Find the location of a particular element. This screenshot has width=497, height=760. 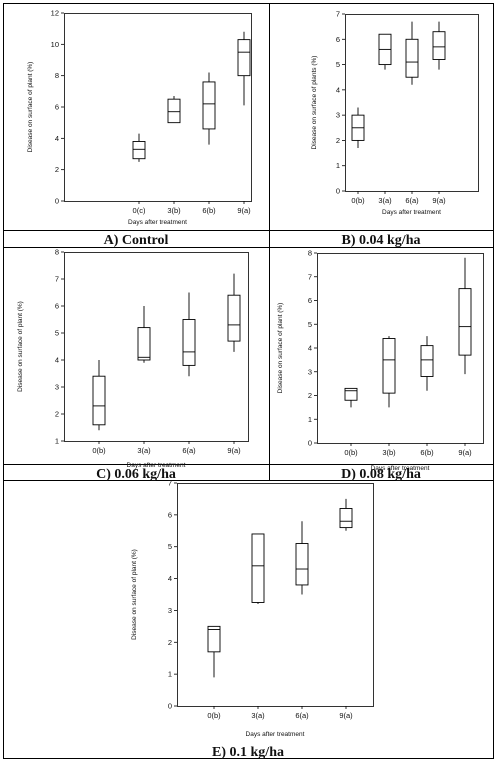

panel-caption-b: B) 0.04 kg/ha is located at coordinates (381, 240).